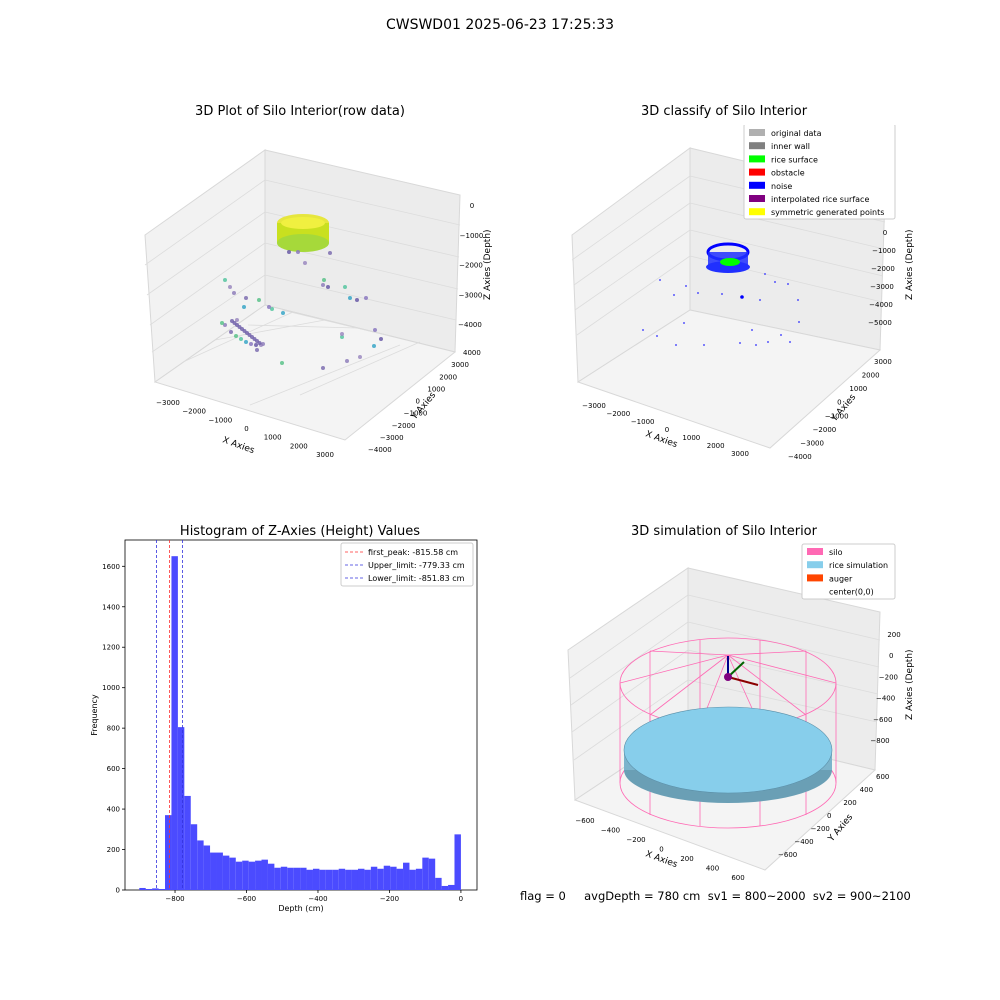  I want to click on reference-lines, so click(169, 715).